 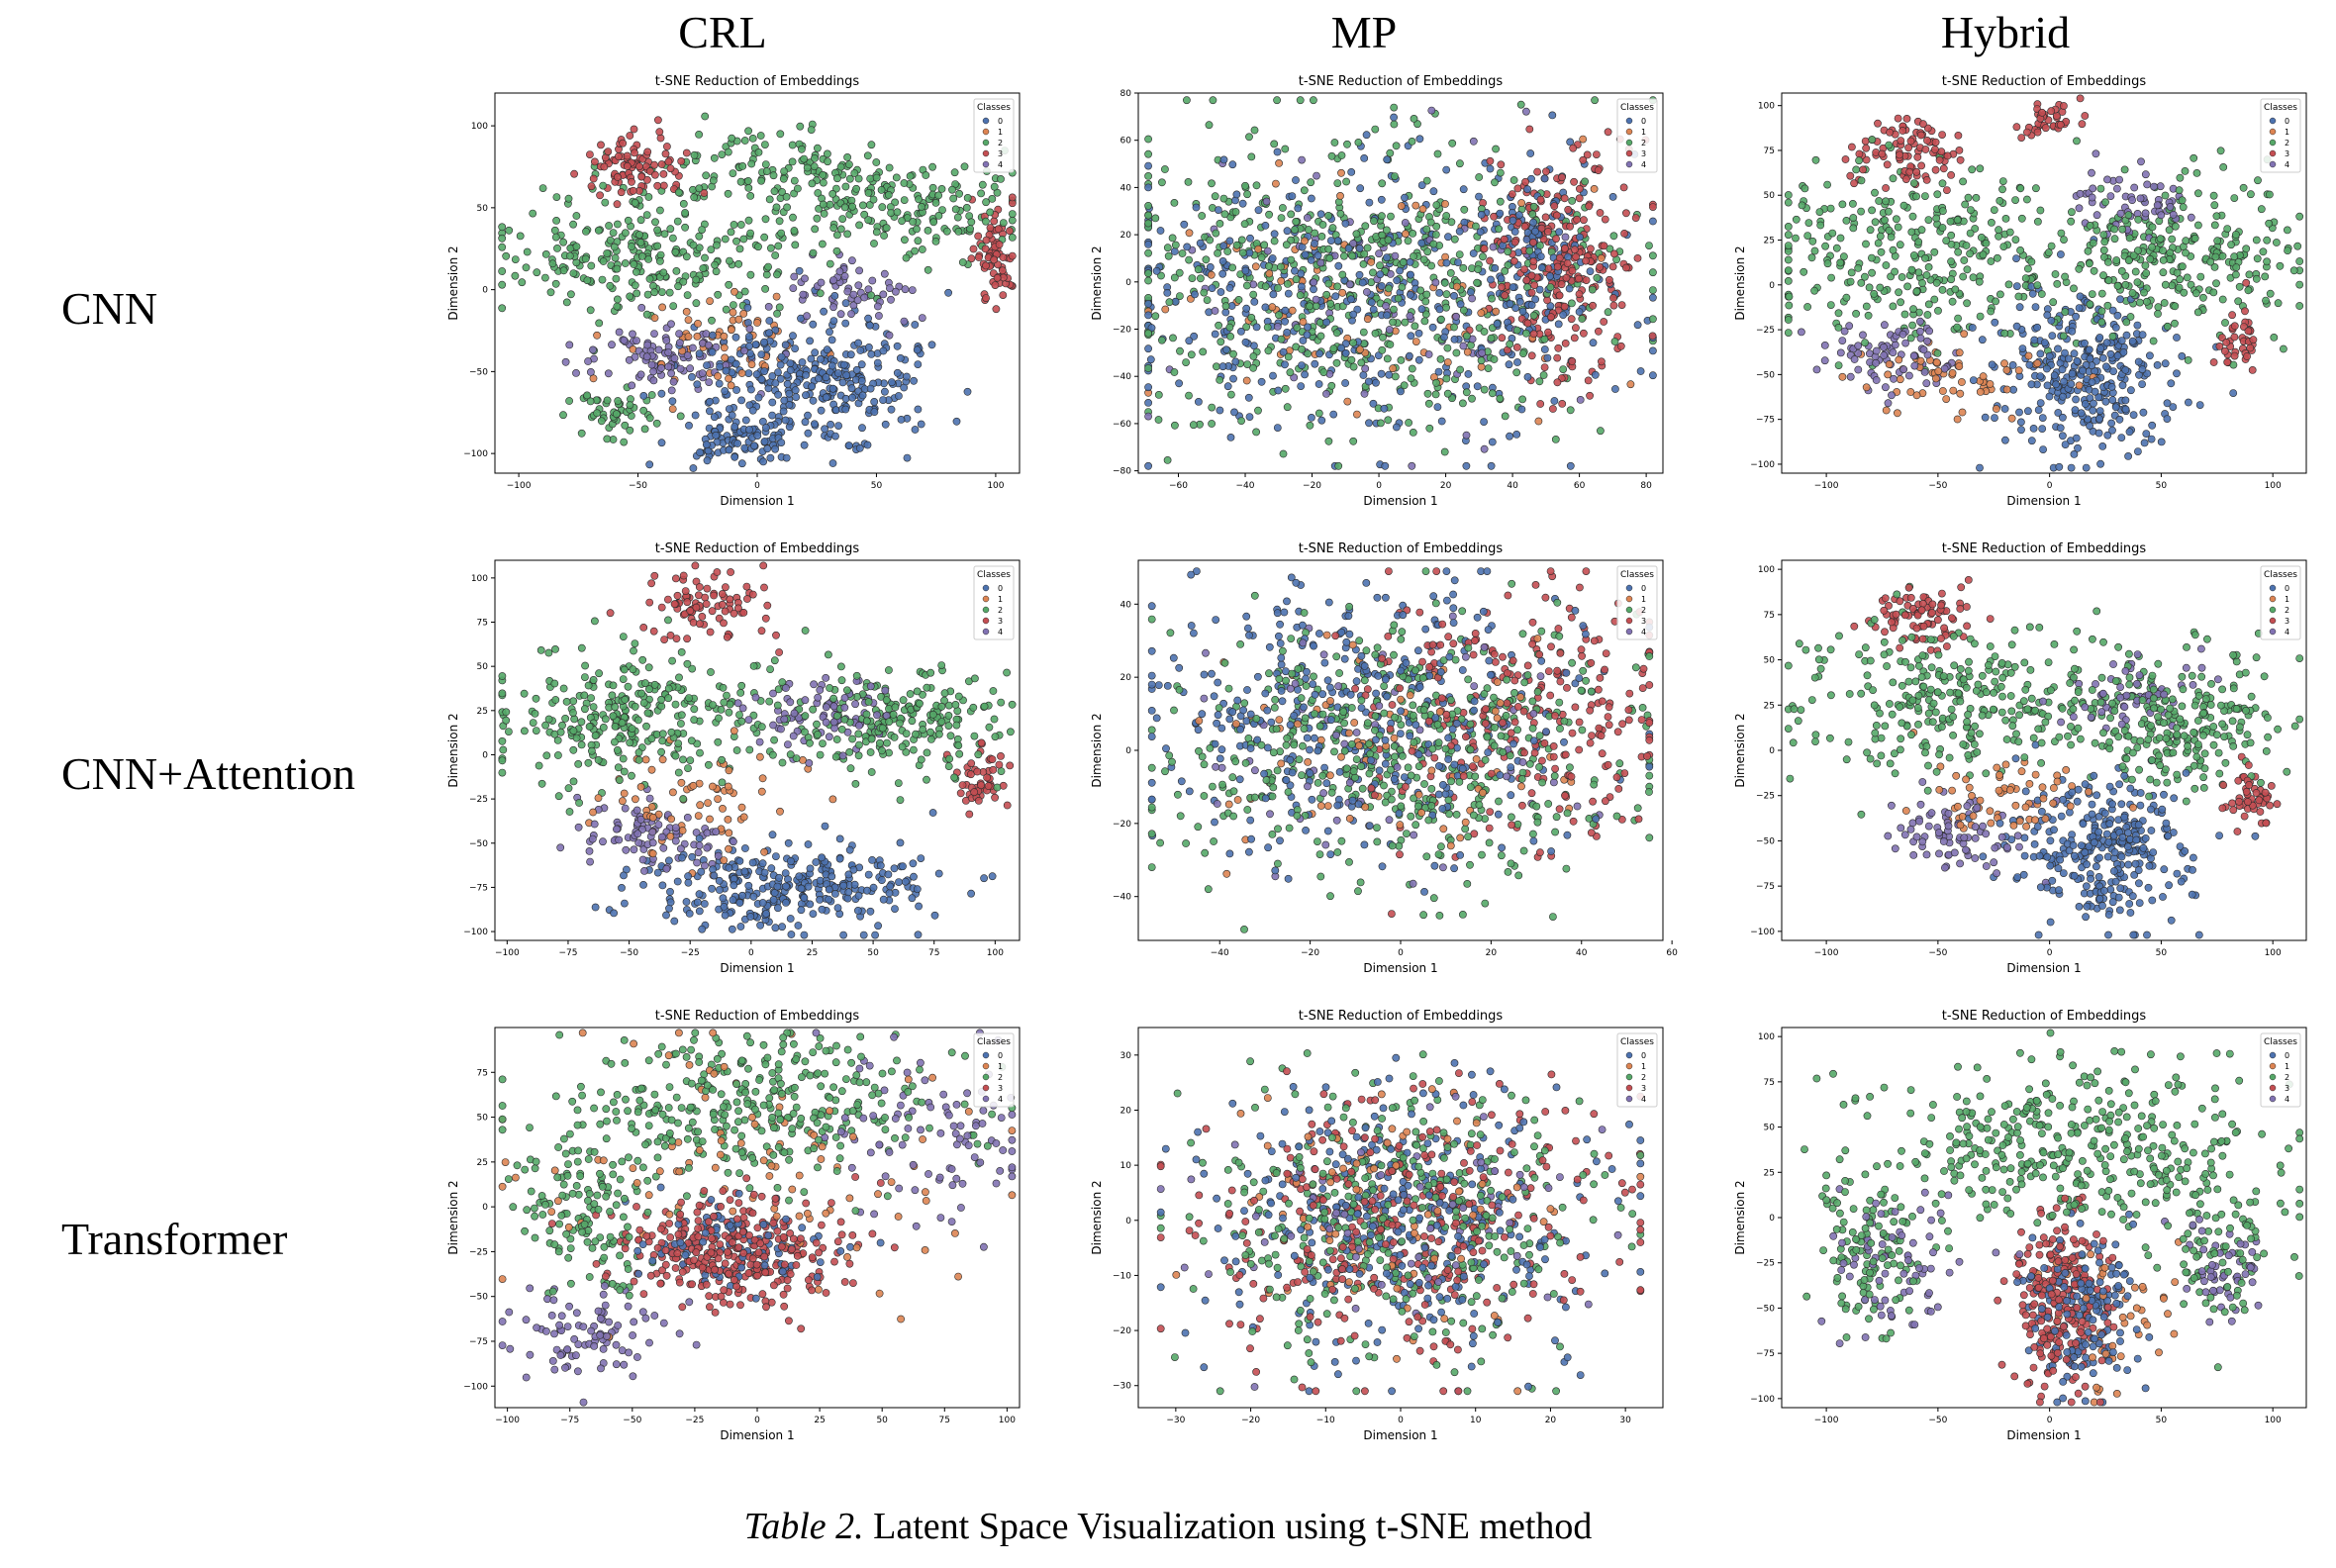 I want to click on legend-title: Classes, so click(x=2280, y=108).